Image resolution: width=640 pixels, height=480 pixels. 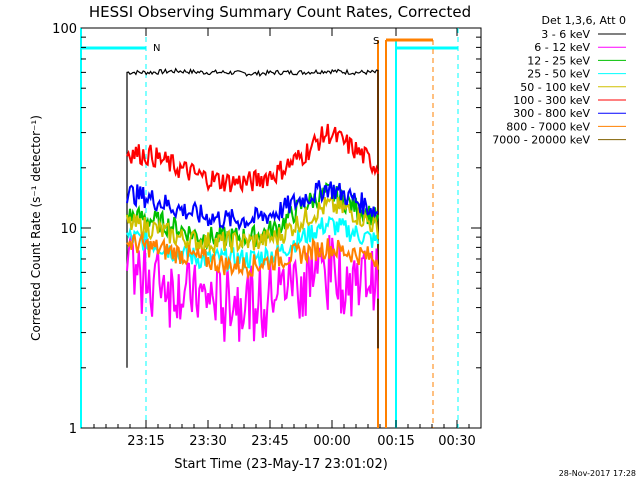 I want to click on footer-timestamp: 28-Nov-2017 17:28, so click(x=597, y=473).